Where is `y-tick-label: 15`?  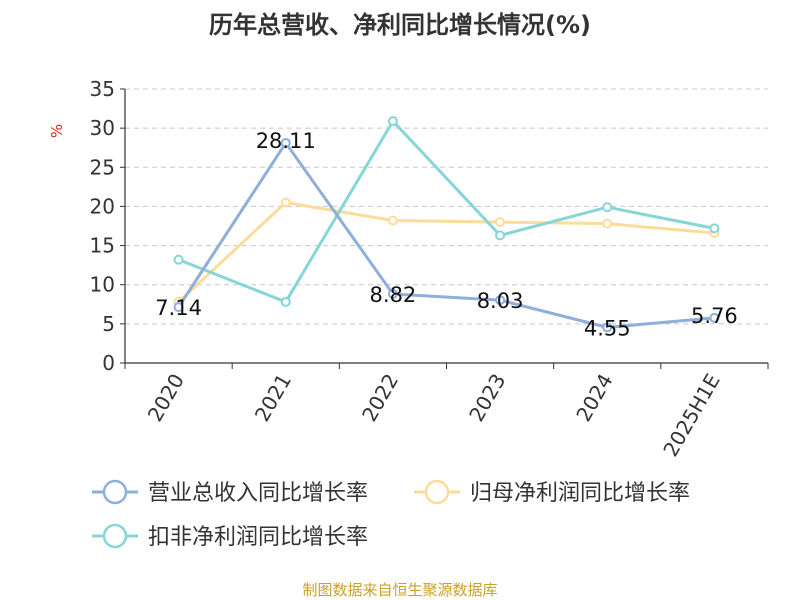 y-tick-label: 15 is located at coordinates (102, 246).